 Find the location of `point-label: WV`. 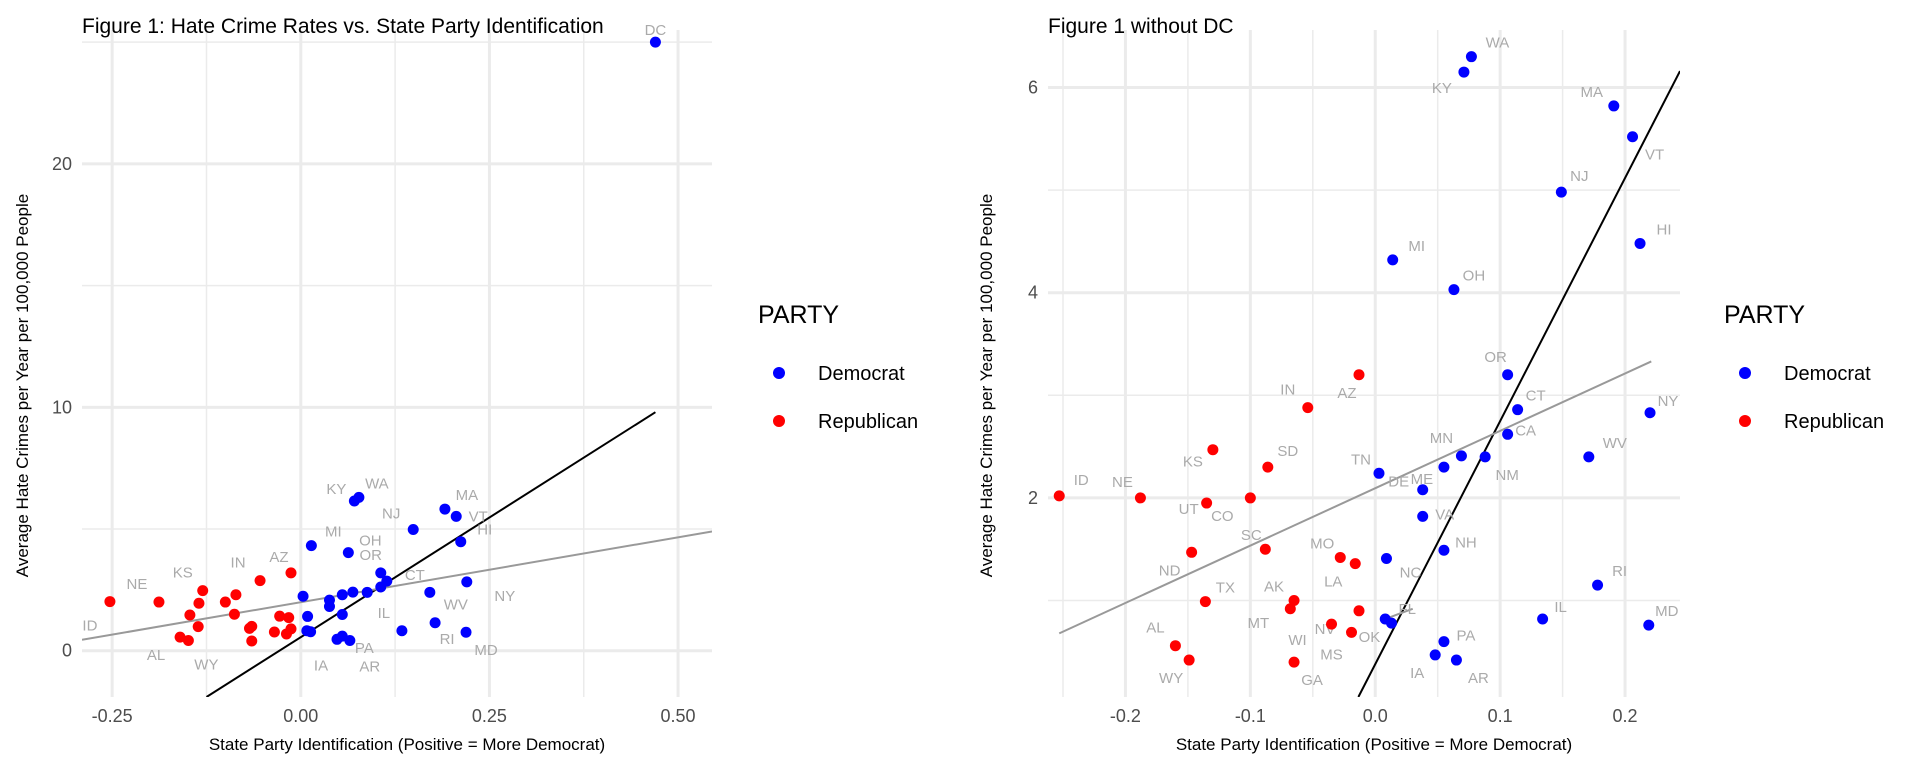

point-label: WV is located at coordinates (456, 604).